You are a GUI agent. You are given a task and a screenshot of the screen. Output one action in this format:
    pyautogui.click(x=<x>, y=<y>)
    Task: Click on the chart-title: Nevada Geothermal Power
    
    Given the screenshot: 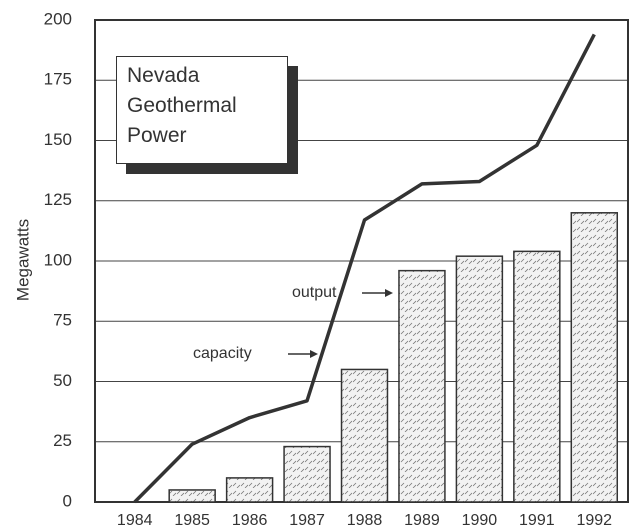 What is the action you would take?
    pyautogui.click(x=202, y=110)
    